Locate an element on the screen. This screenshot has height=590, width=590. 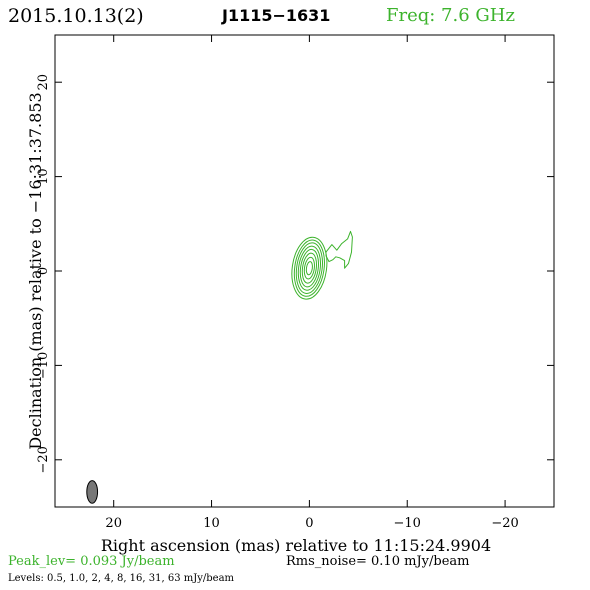
x-tick-label: 10 is located at coordinates (211, 523).